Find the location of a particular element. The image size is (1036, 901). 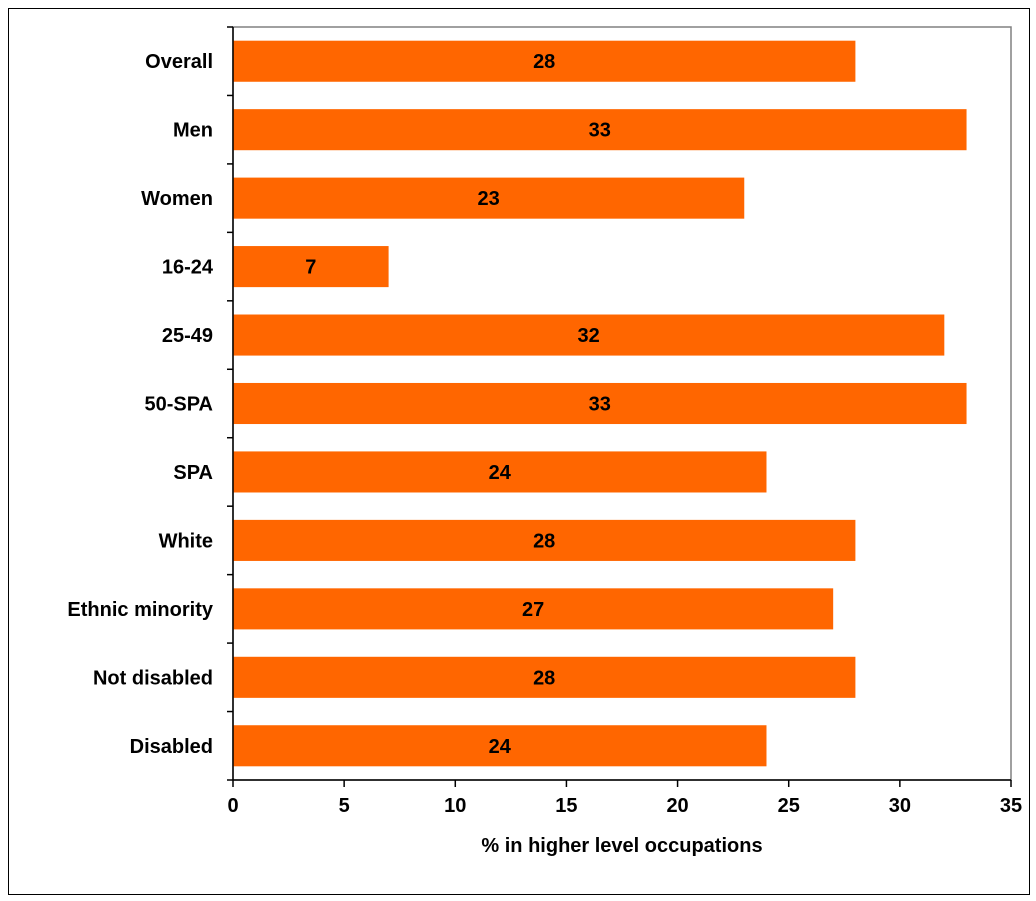

bar-spa is located at coordinates (500, 472).